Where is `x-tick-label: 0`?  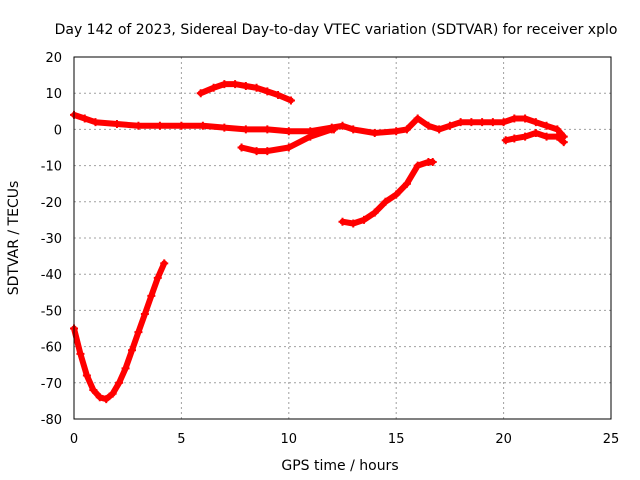
x-tick-label: 0 is located at coordinates (74, 439).